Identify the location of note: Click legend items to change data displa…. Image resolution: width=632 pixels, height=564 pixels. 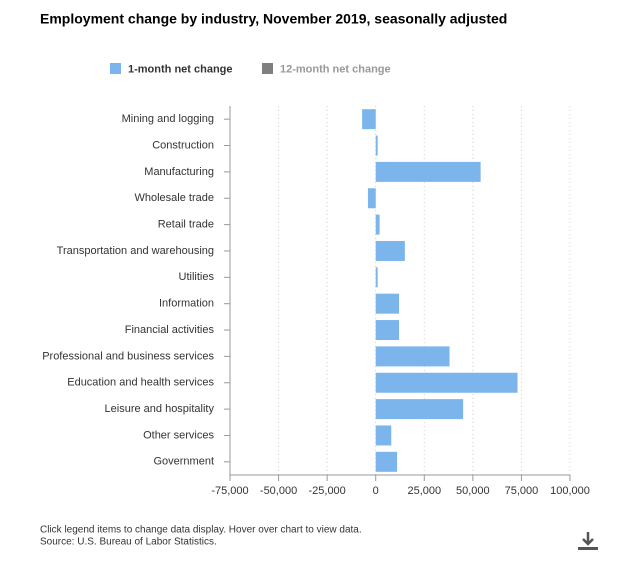
(201, 530).